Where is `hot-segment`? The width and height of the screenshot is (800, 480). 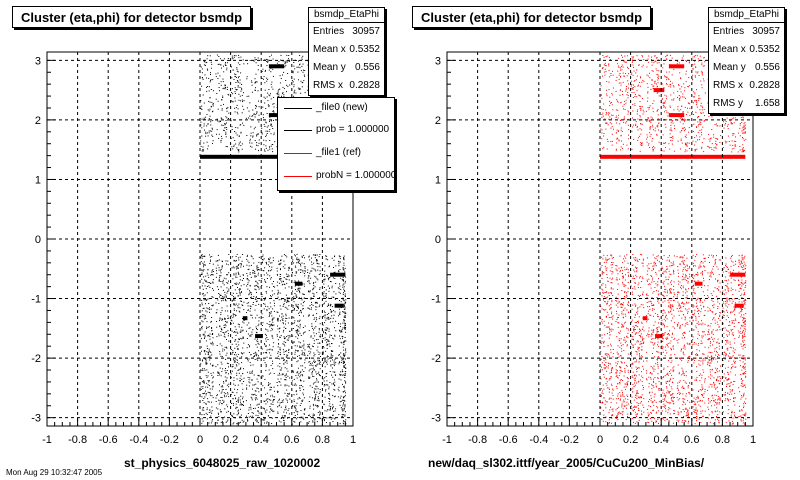 hot-segment is located at coordinates (339, 305).